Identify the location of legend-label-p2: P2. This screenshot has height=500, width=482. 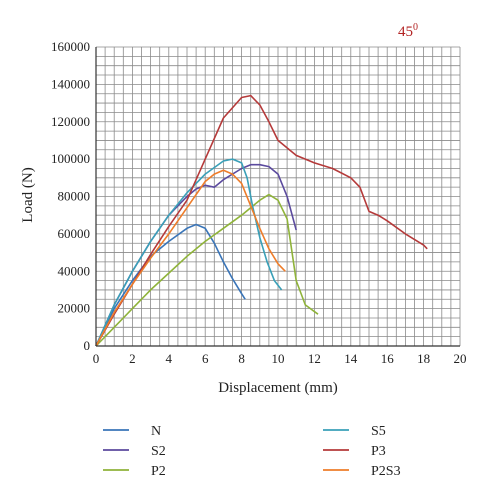
(158, 471).